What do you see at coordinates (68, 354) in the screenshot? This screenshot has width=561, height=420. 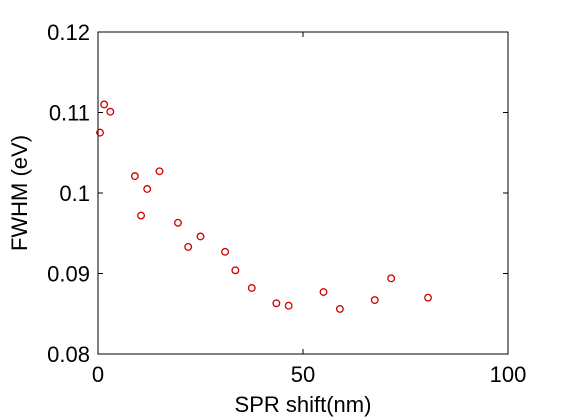 I see `y-tick-label: 0.08` at bounding box center [68, 354].